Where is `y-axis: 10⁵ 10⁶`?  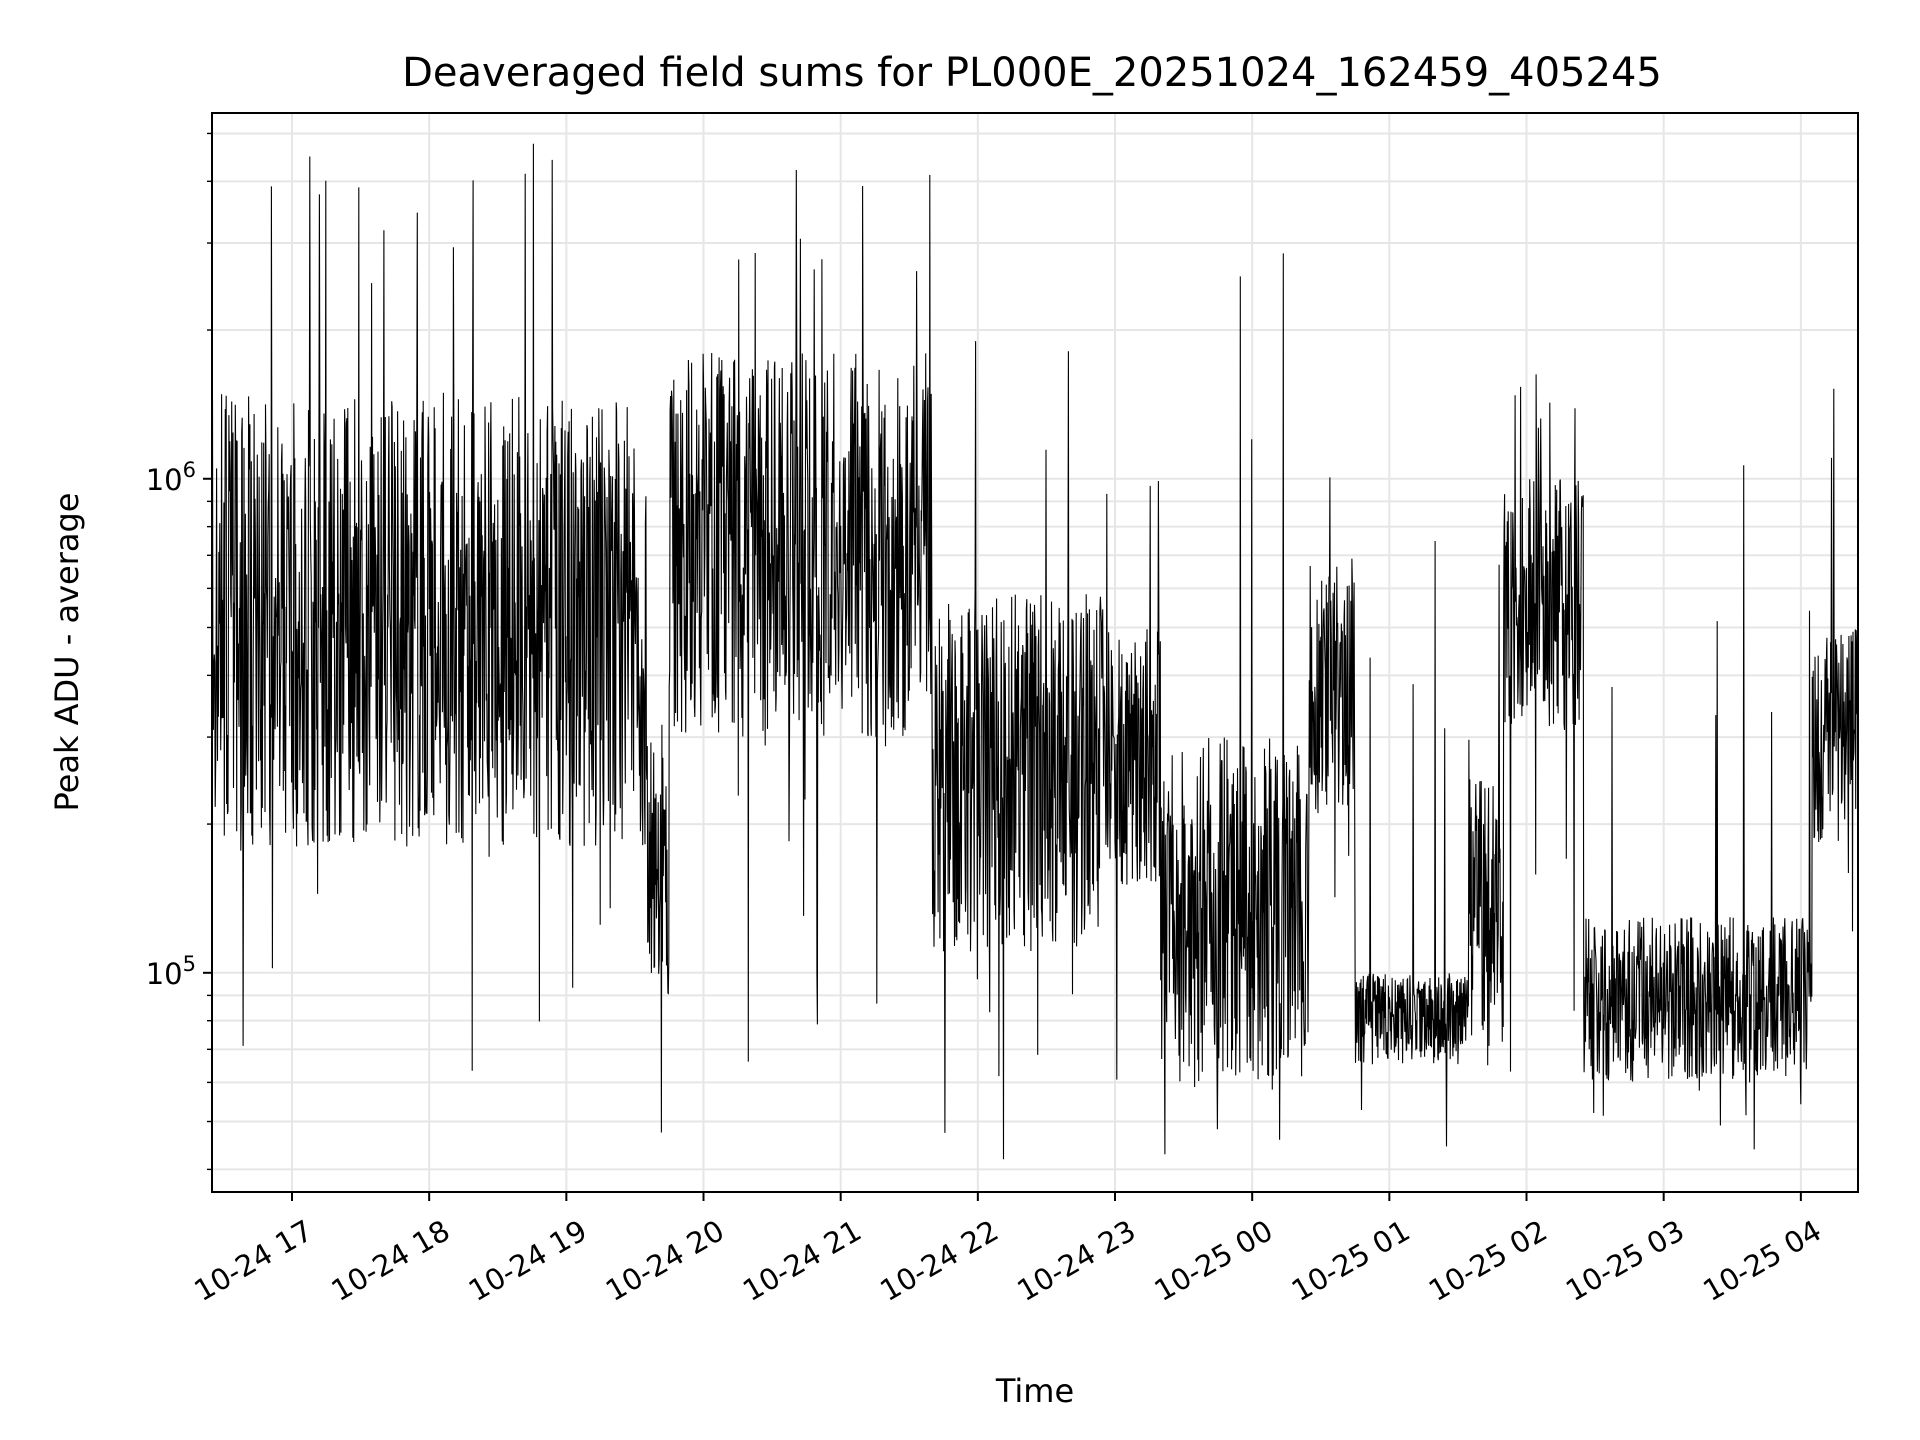
y-axis: 10⁵ 10⁶ is located at coordinates (179, 651).